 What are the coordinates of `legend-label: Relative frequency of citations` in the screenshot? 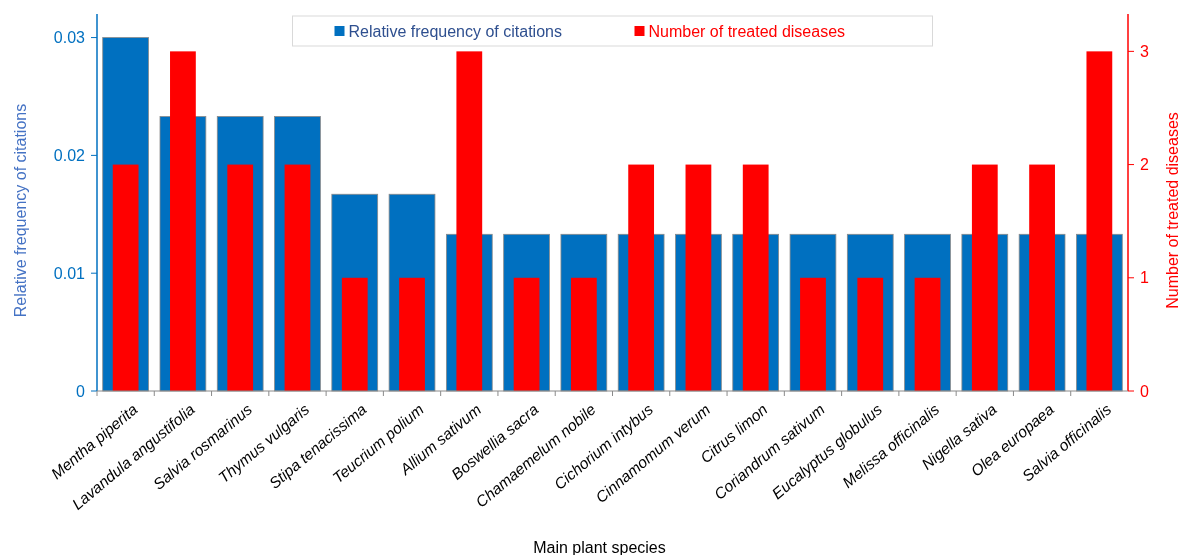 It's located at (455, 31).